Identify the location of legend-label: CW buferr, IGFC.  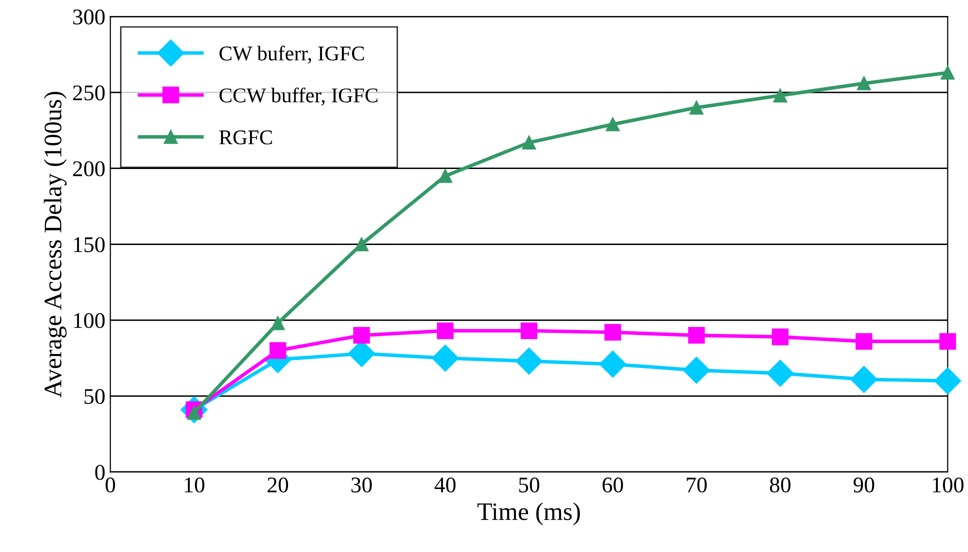
(292, 55).